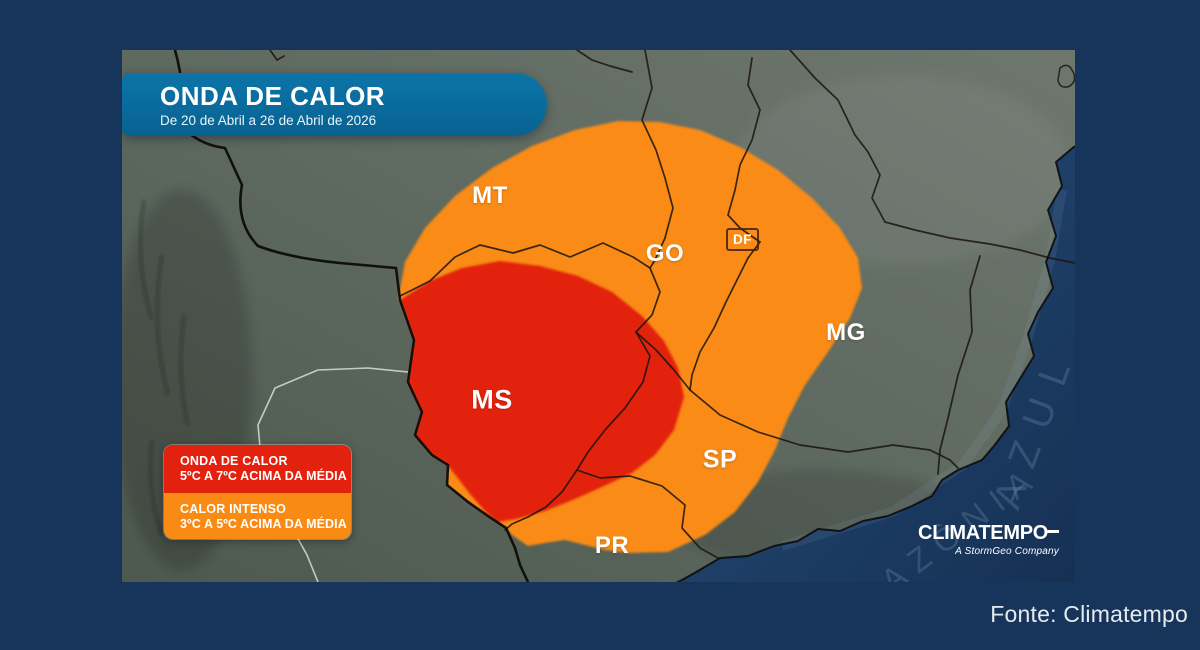 The image size is (1200, 650). What do you see at coordinates (720, 459) in the screenshot?
I see `state-label-sp: SP` at bounding box center [720, 459].